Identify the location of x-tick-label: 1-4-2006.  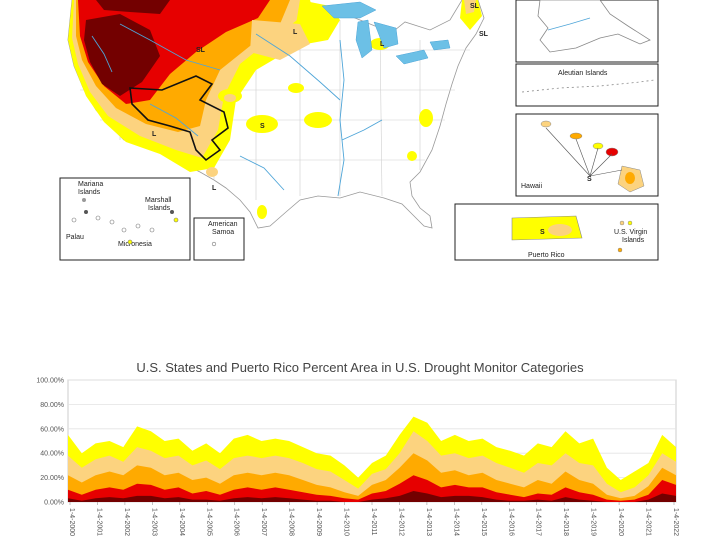
(236, 522).